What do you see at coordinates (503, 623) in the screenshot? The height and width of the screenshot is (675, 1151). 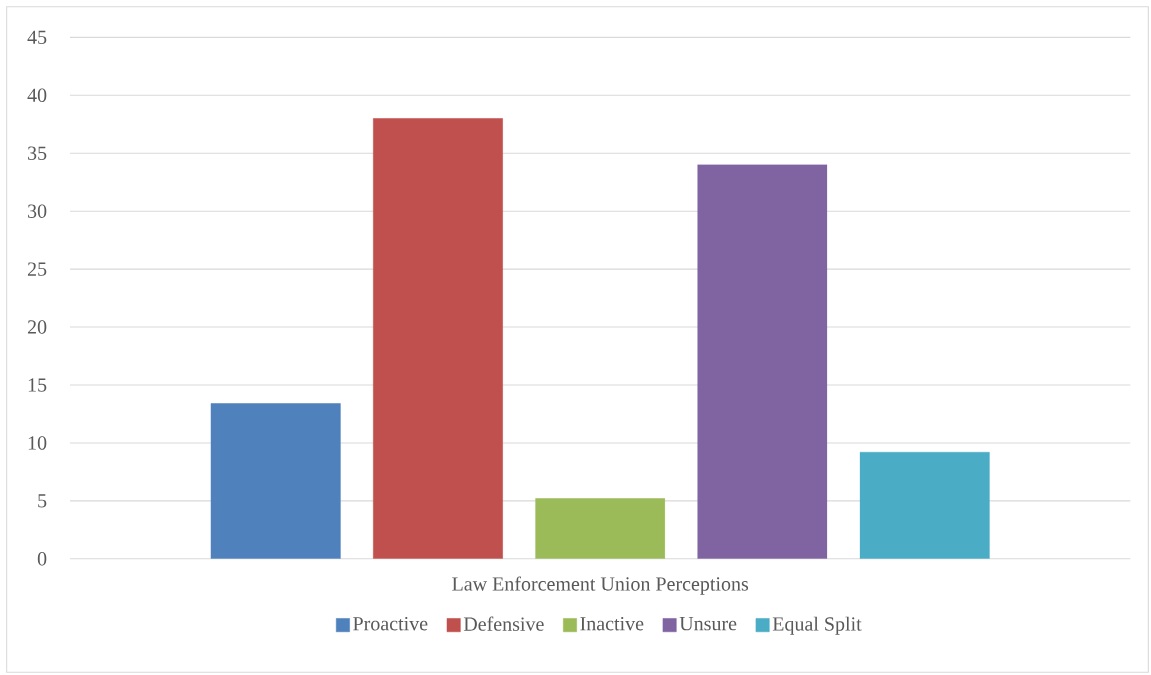 I see `legend-label: Defensive` at bounding box center [503, 623].